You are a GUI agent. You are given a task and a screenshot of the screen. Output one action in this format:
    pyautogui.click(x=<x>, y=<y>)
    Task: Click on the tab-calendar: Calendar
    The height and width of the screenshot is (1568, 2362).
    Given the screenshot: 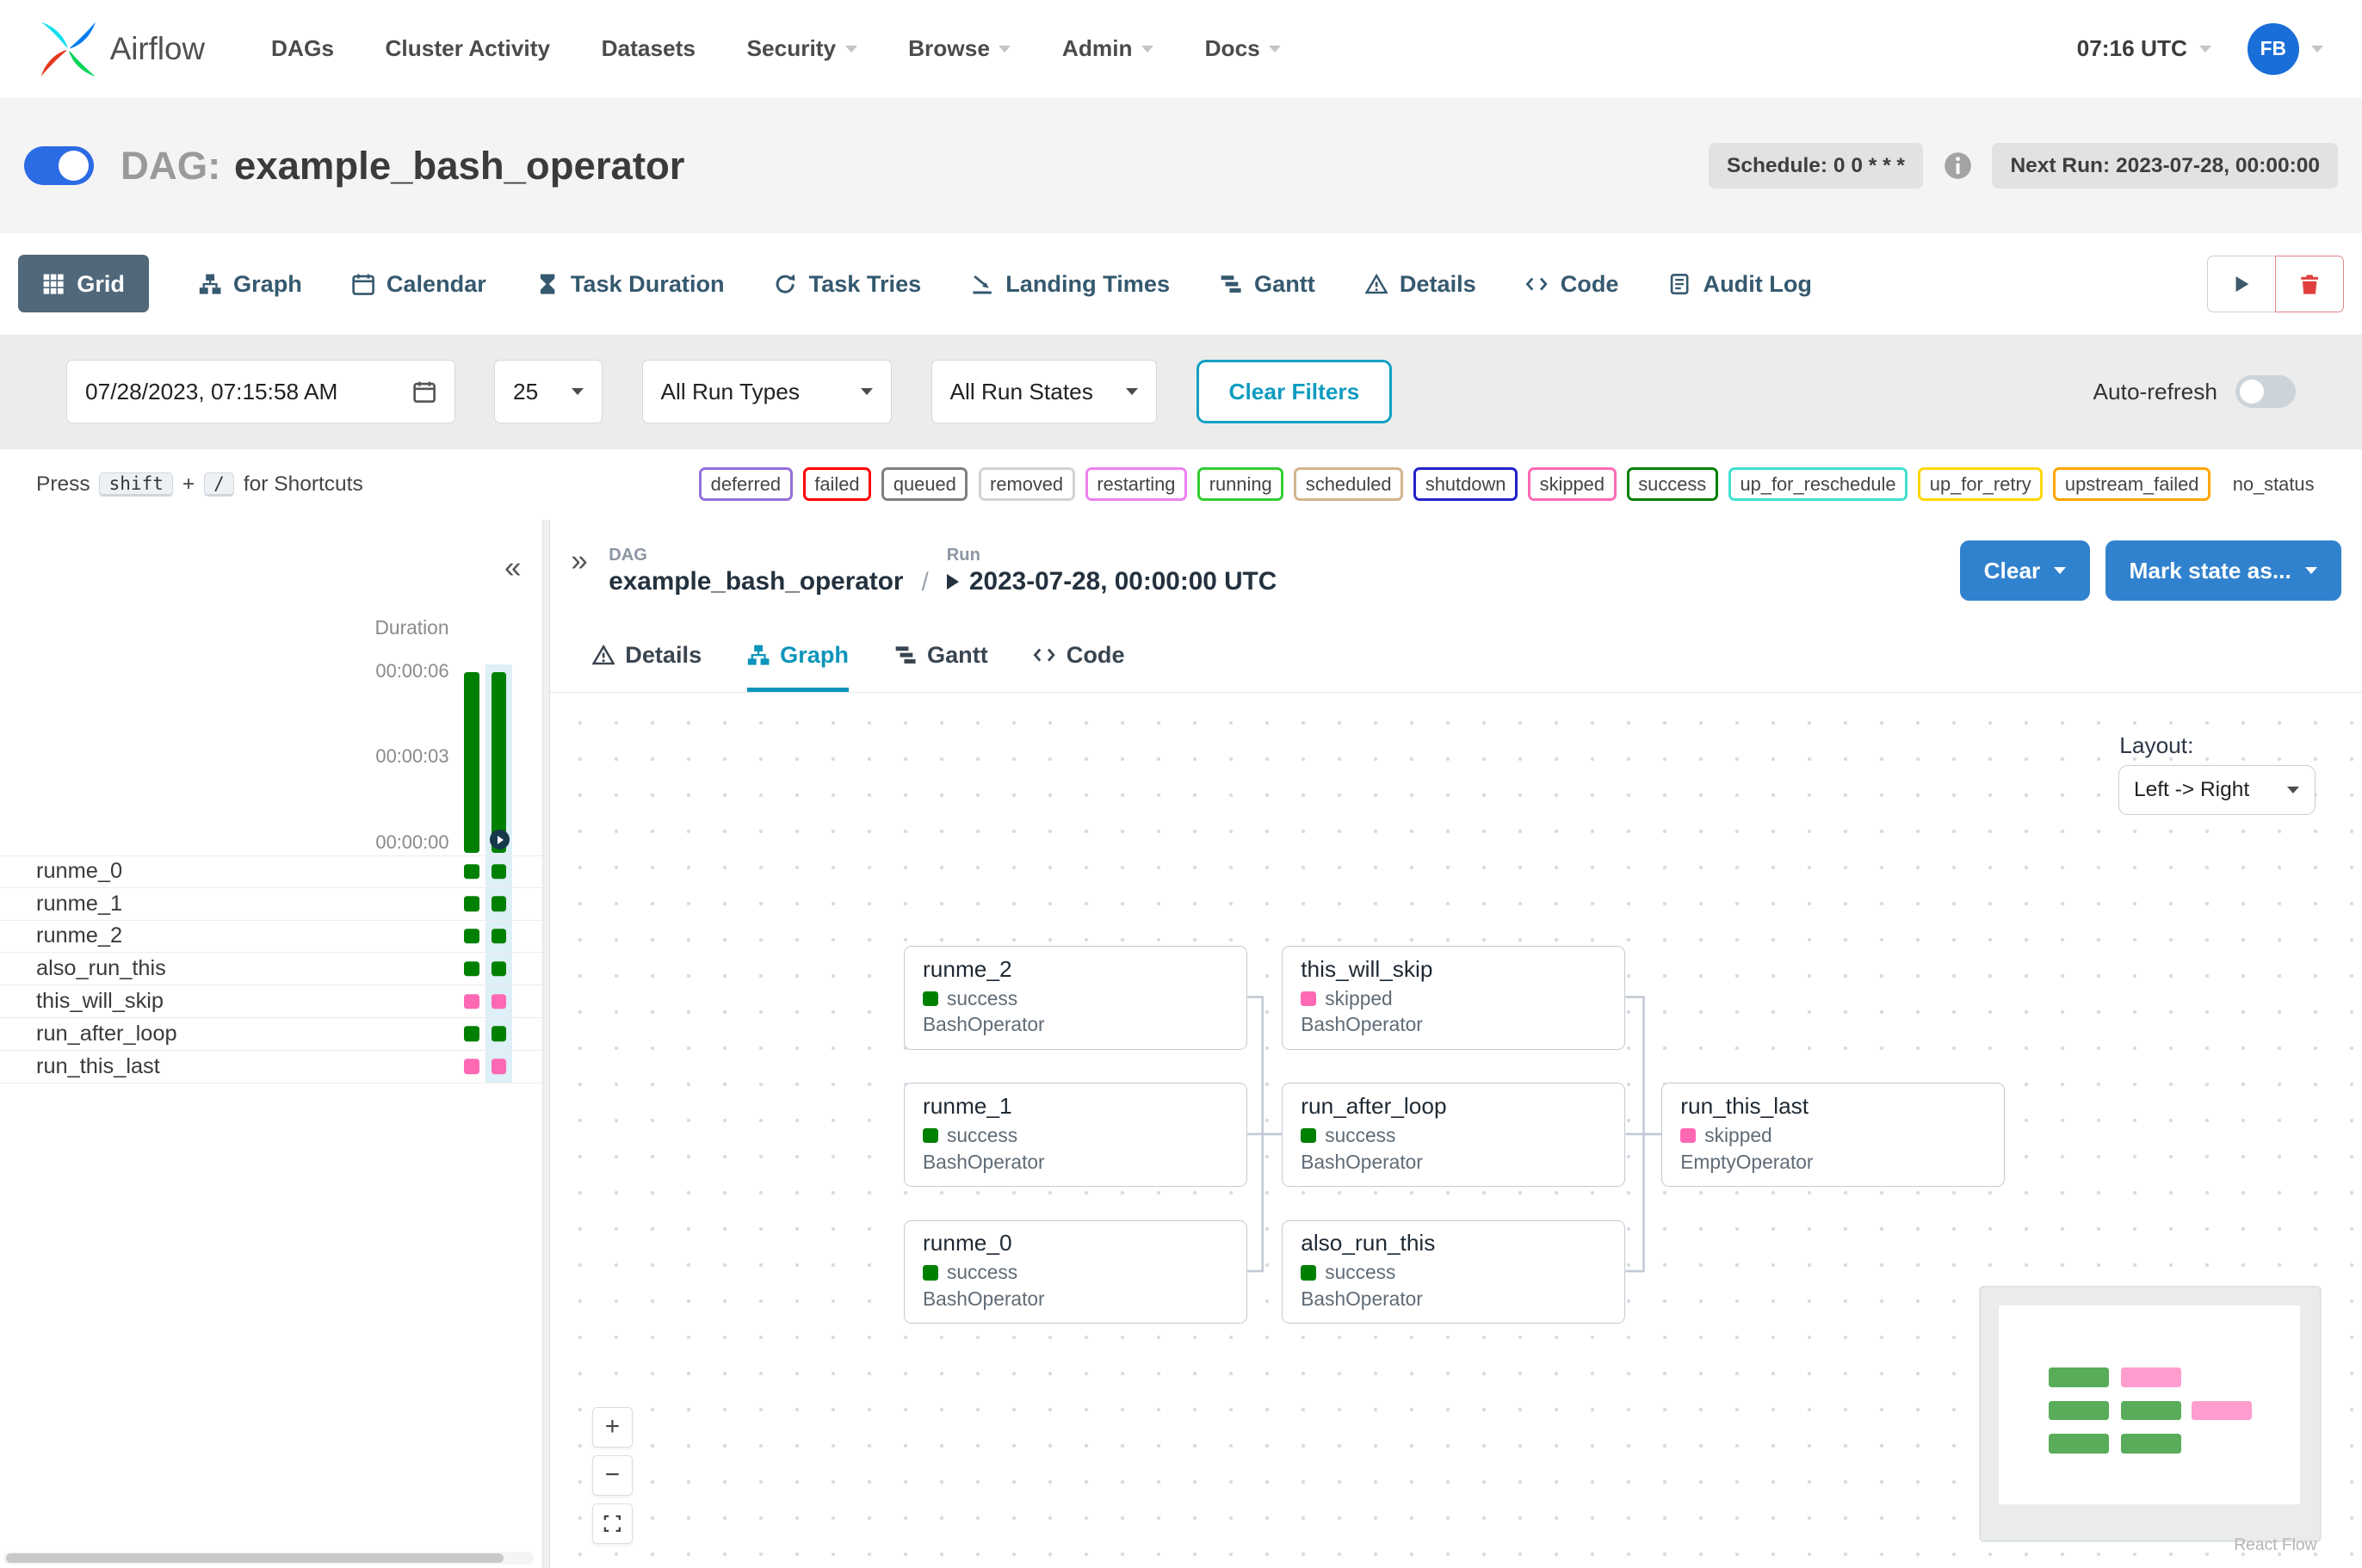 What is the action you would take?
    pyautogui.click(x=418, y=284)
    